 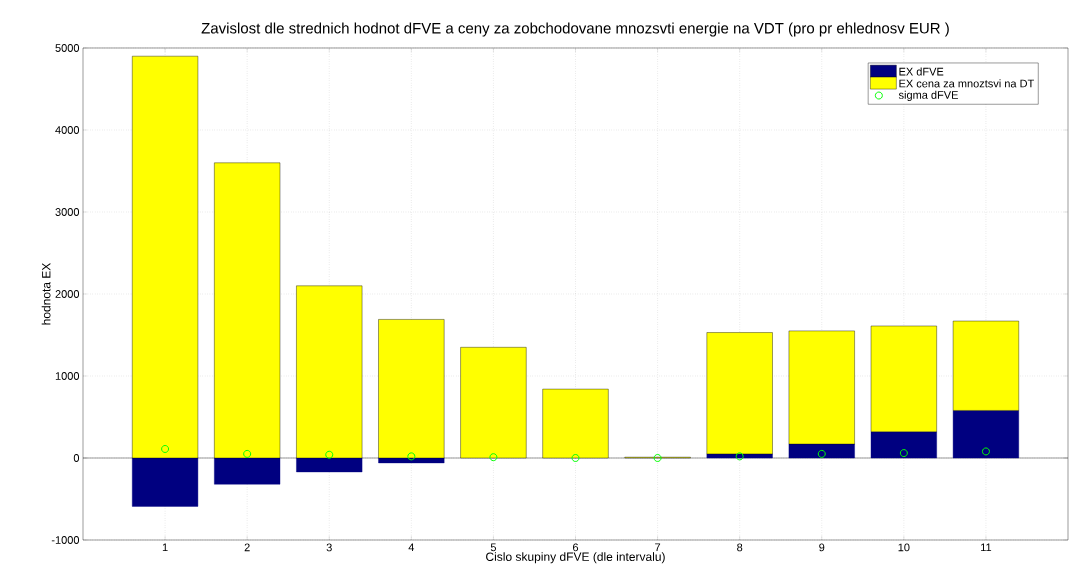 What do you see at coordinates (165, 547) in the screenshot?
I see `x-tick-label: 1` at bounding box center [165, 547].